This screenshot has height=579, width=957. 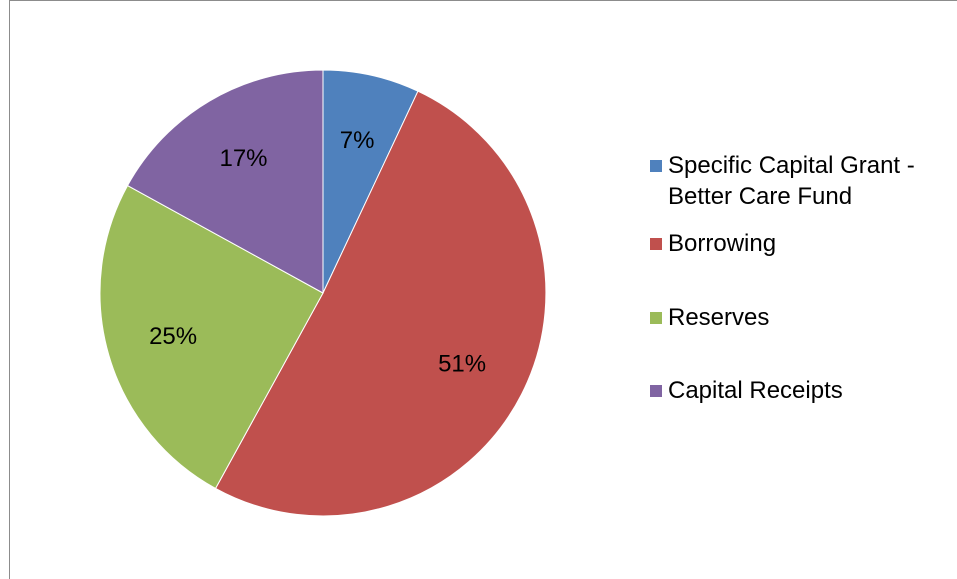 What do you see at coordinates (656, 244) in the screenshot?
I see `legend-swatch-borrowing` at bounding box center [656, 244].